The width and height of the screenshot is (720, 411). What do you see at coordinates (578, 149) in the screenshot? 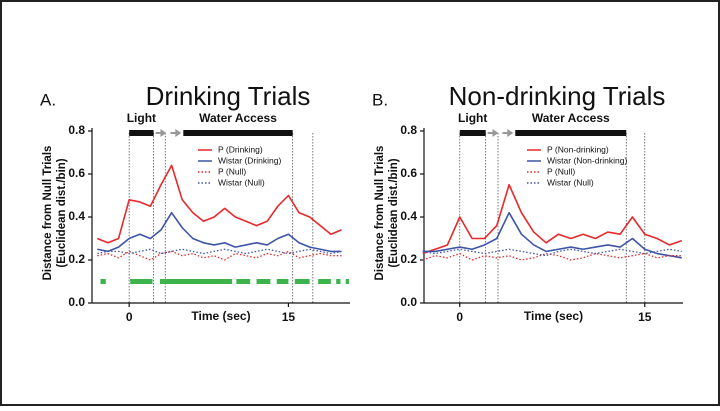
I see `legend-label: P (Non-drinking)` at bounding box center [578, 149].